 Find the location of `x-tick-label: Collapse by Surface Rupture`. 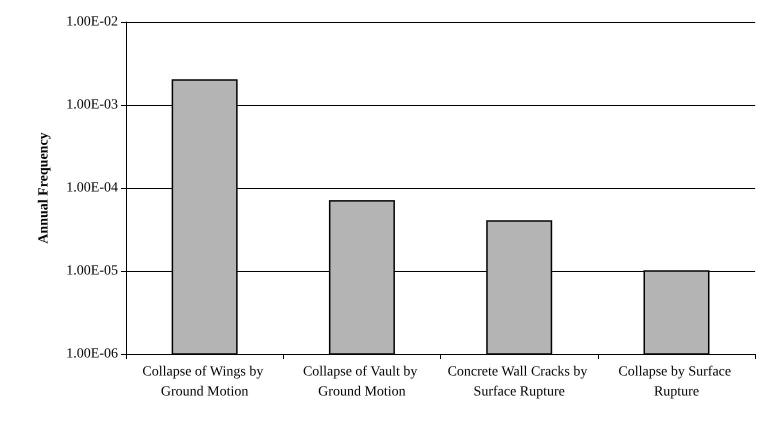

x-tick-label: Collapse by Surface Rupture is located at coordinates (676, 382).